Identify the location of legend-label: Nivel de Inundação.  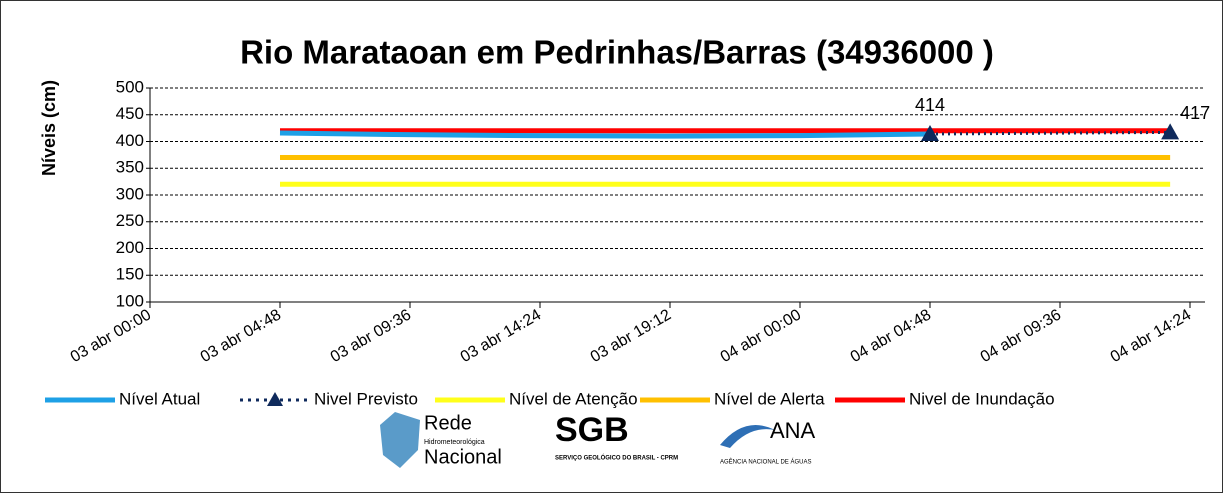
(982, 398).